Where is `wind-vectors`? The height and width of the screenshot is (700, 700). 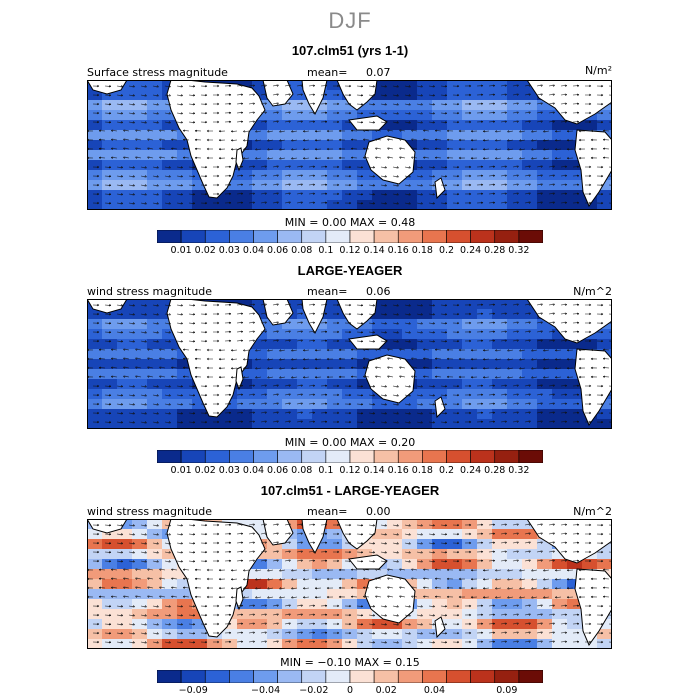
wind-vectors is located at coordinates (349, 583).